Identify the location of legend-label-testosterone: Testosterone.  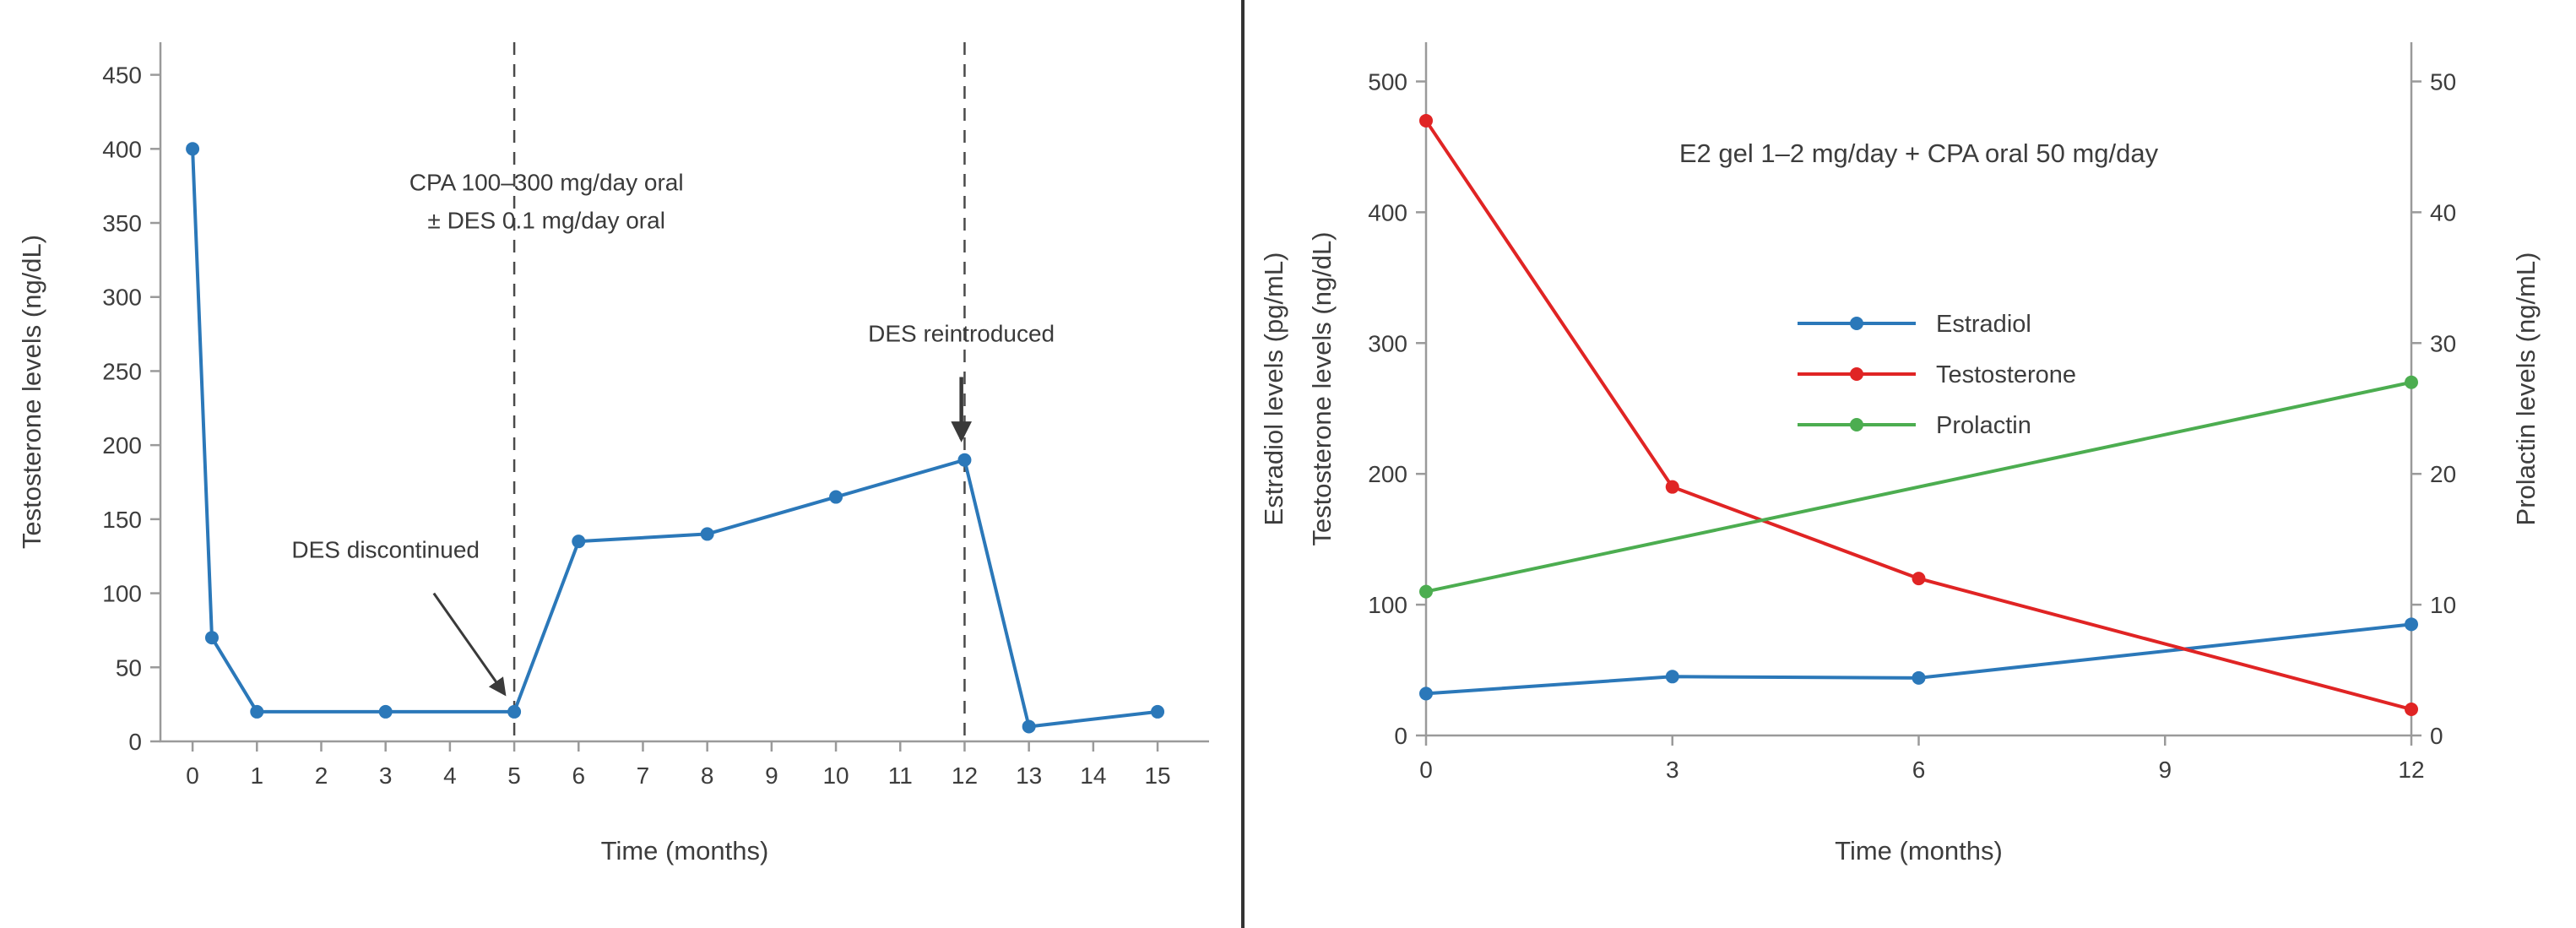
(2006, 374).